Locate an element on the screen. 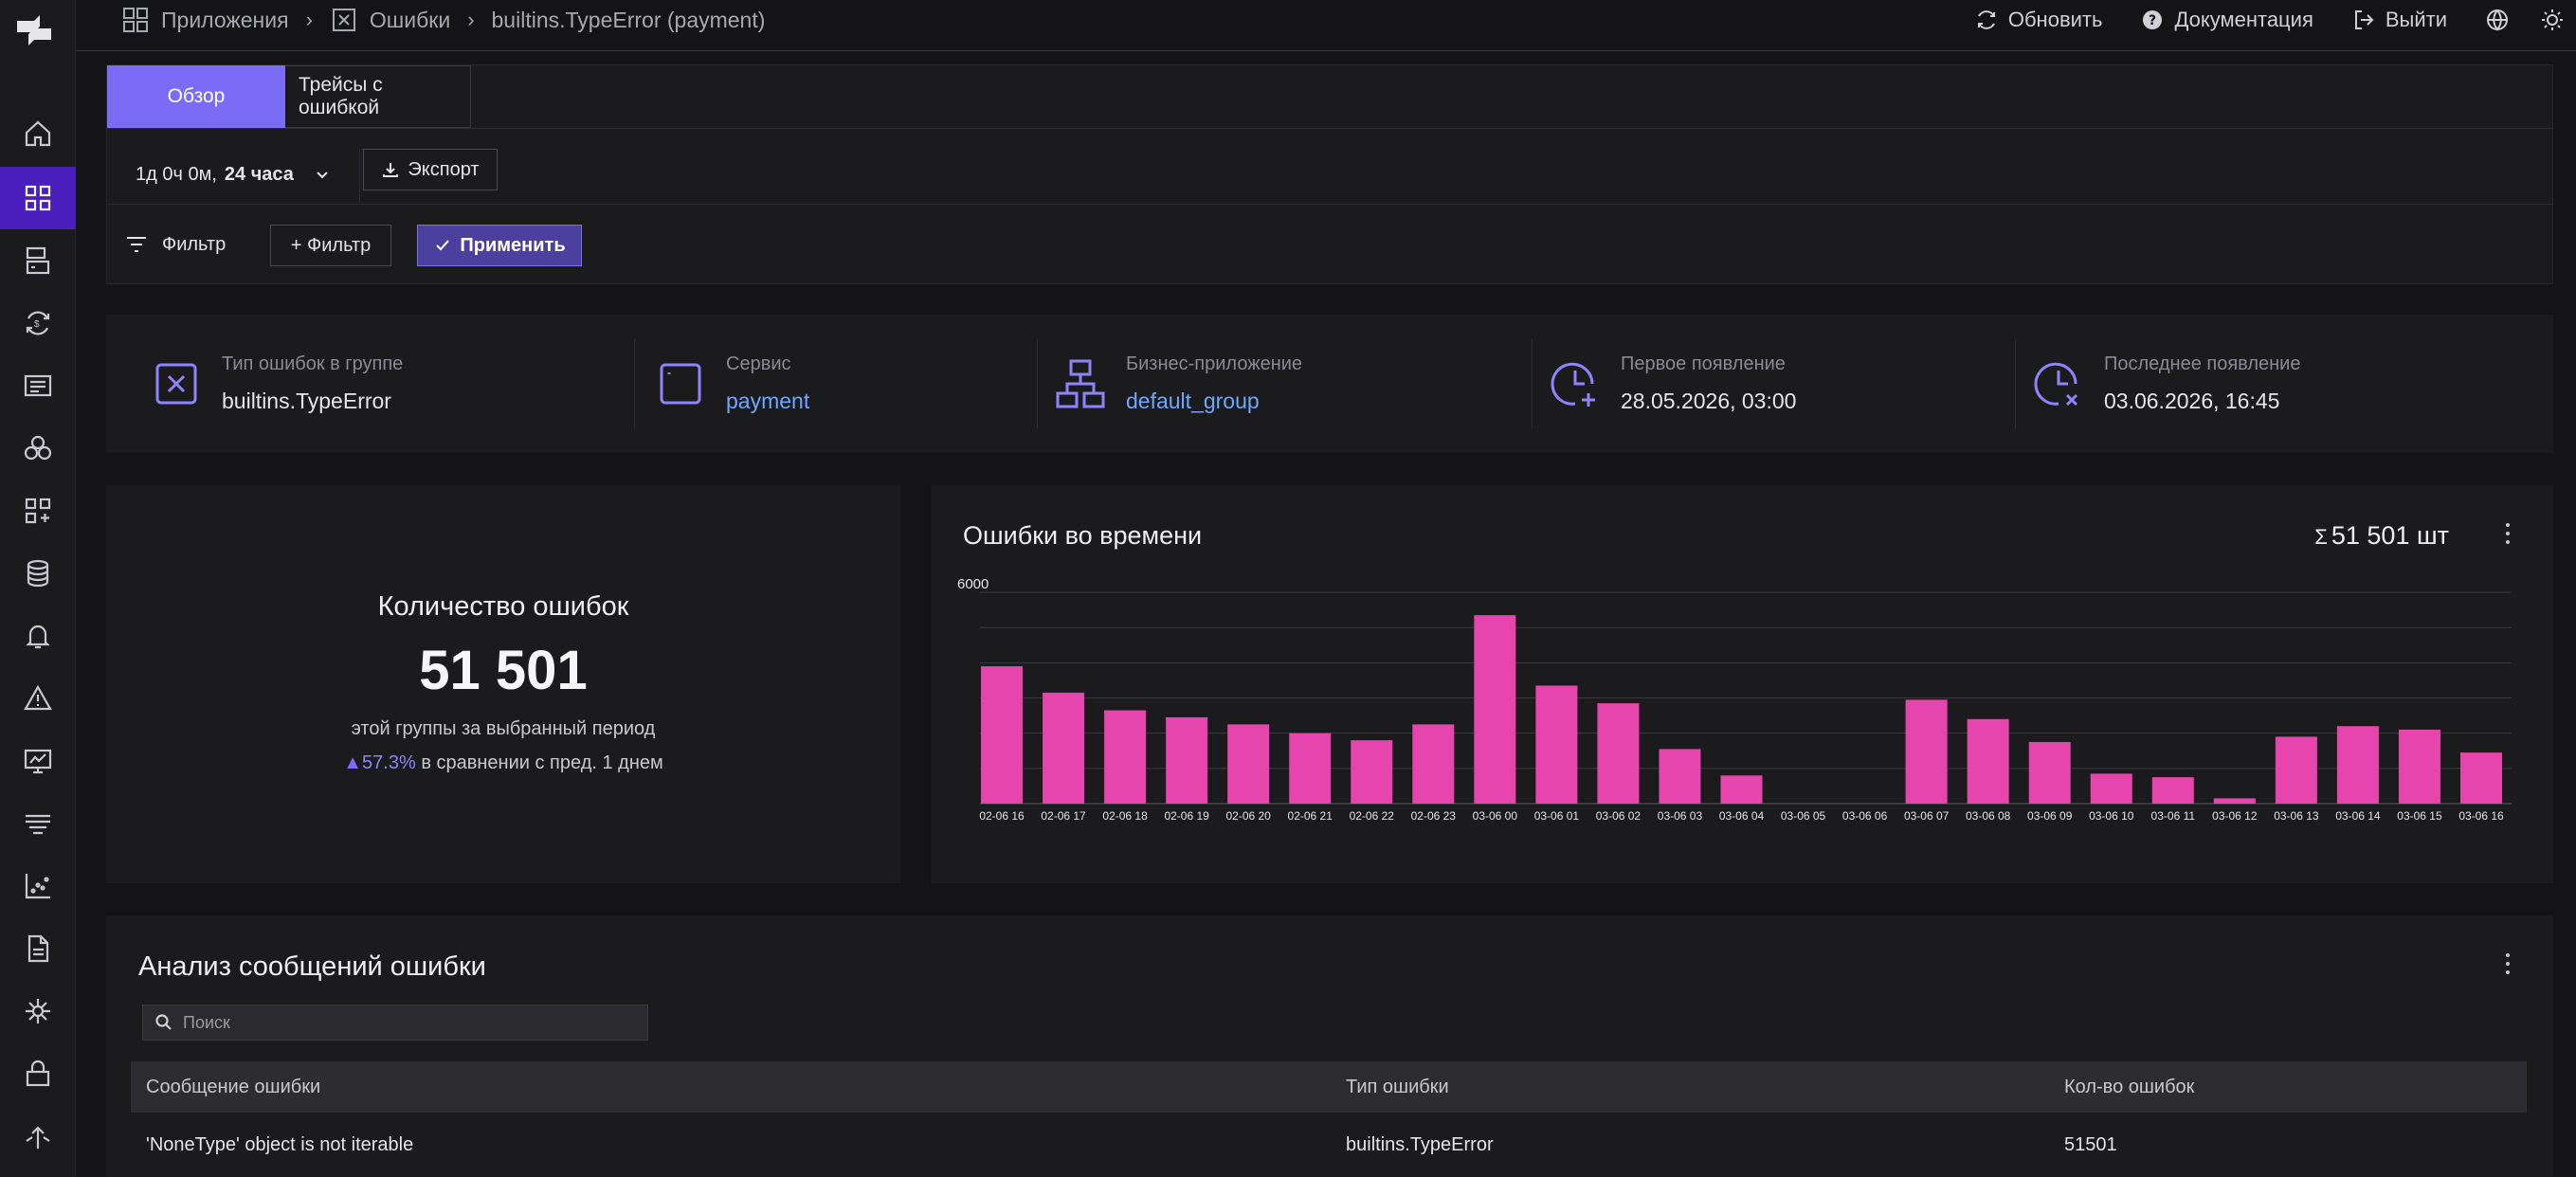 The image size is (2576, 1177). sidebar-lock-icon is located at coordinates (38, 1073).